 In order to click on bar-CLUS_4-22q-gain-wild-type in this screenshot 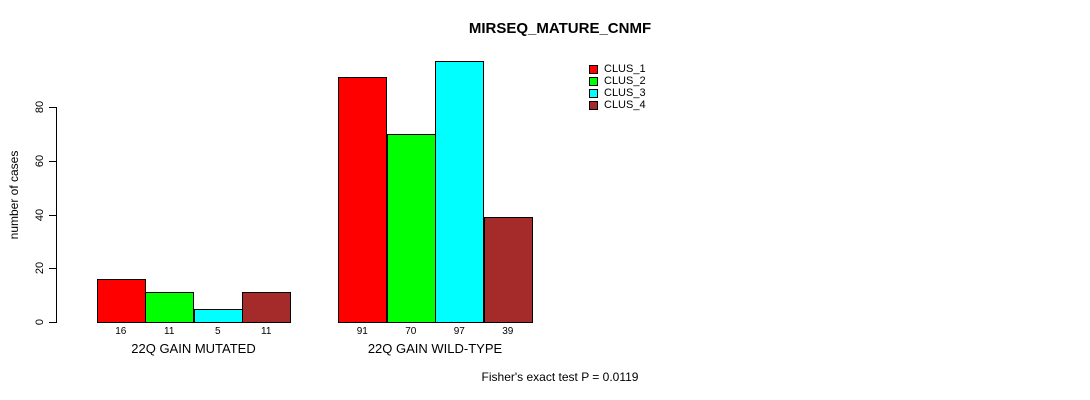, I will do `click(508, 270)`.